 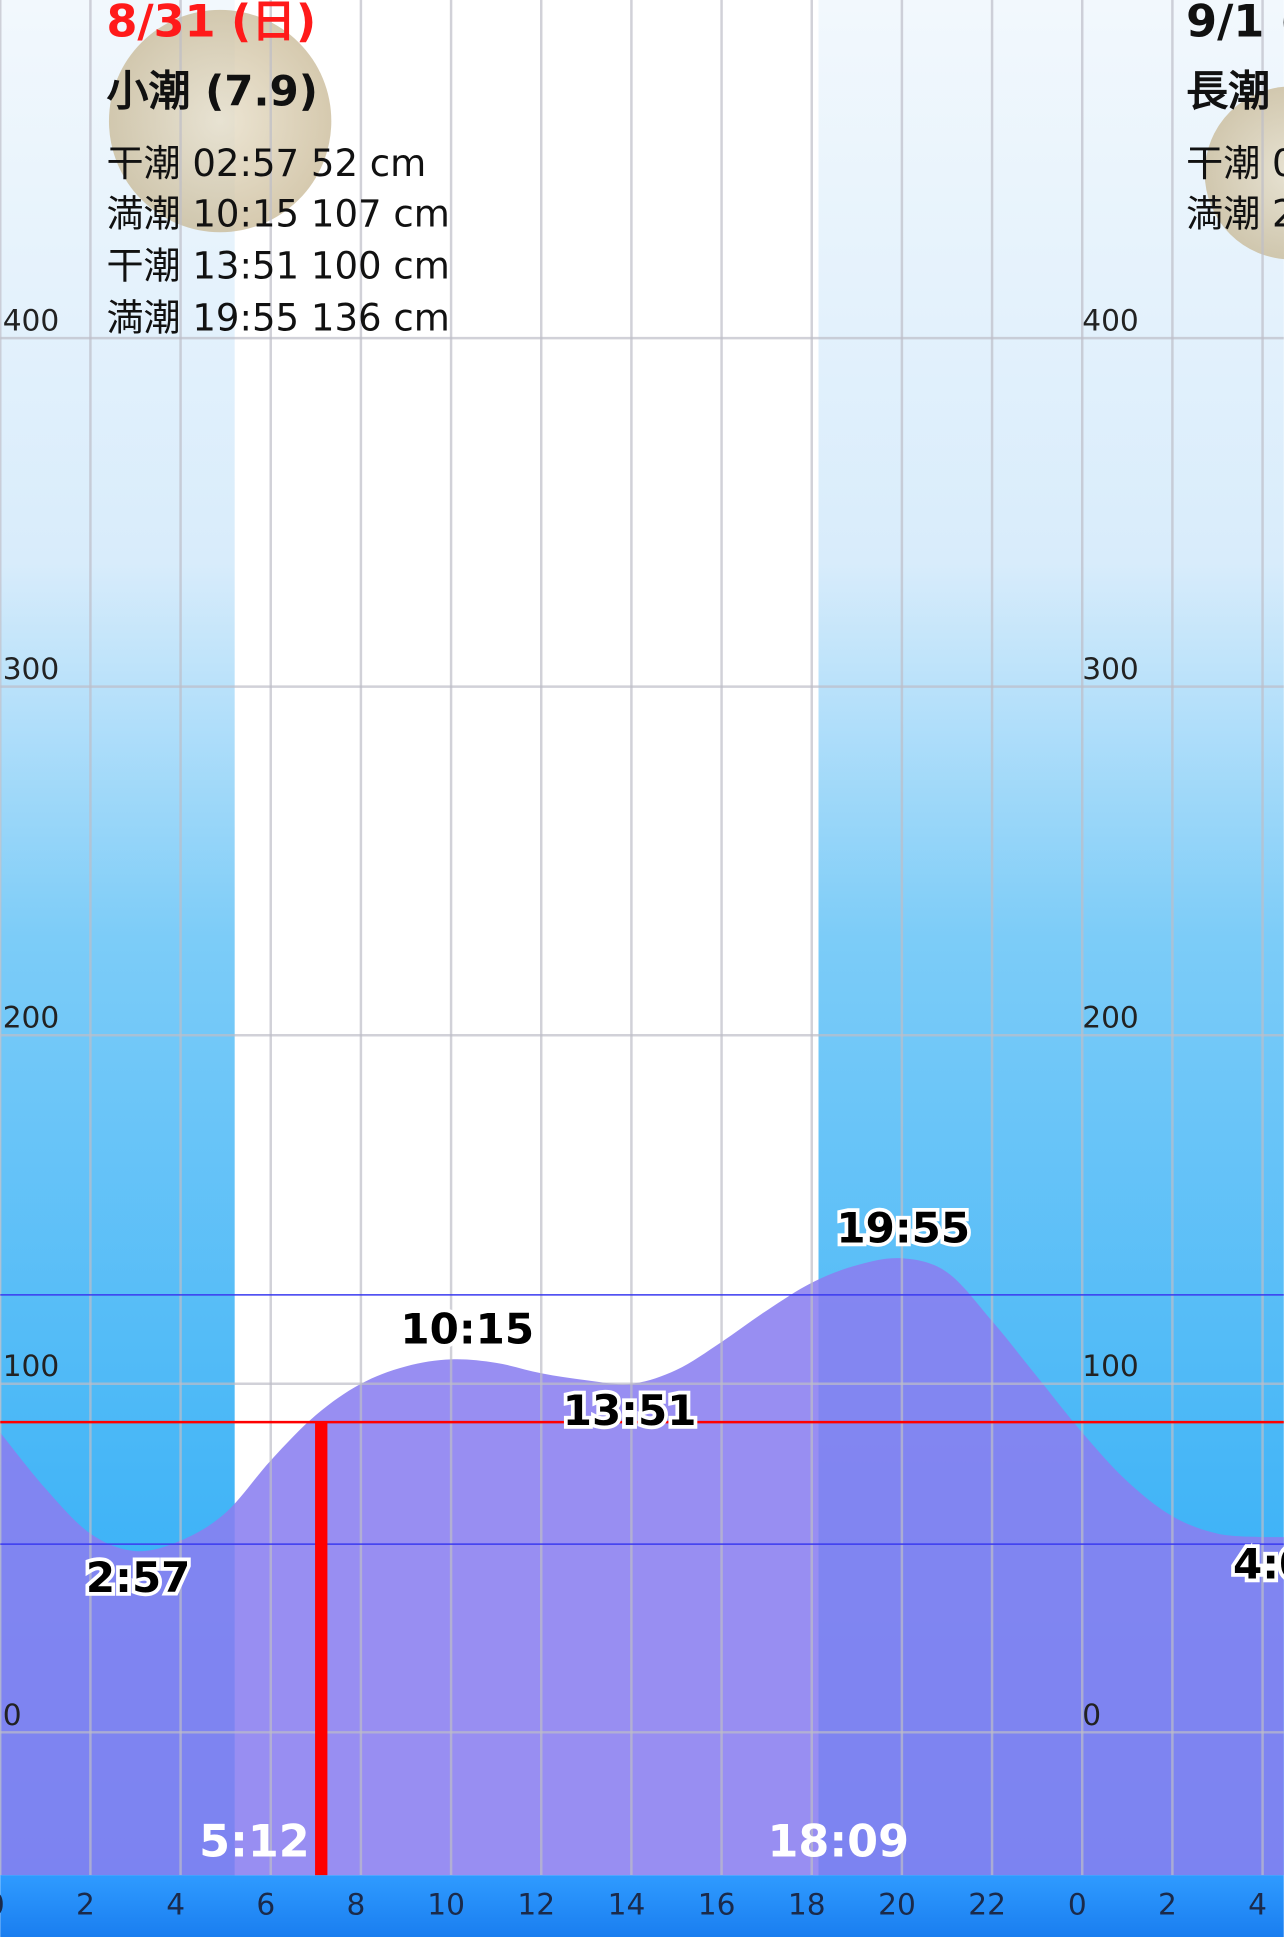 I want to click on tide-row: 干潮 0, so click(x=1235, y=163).